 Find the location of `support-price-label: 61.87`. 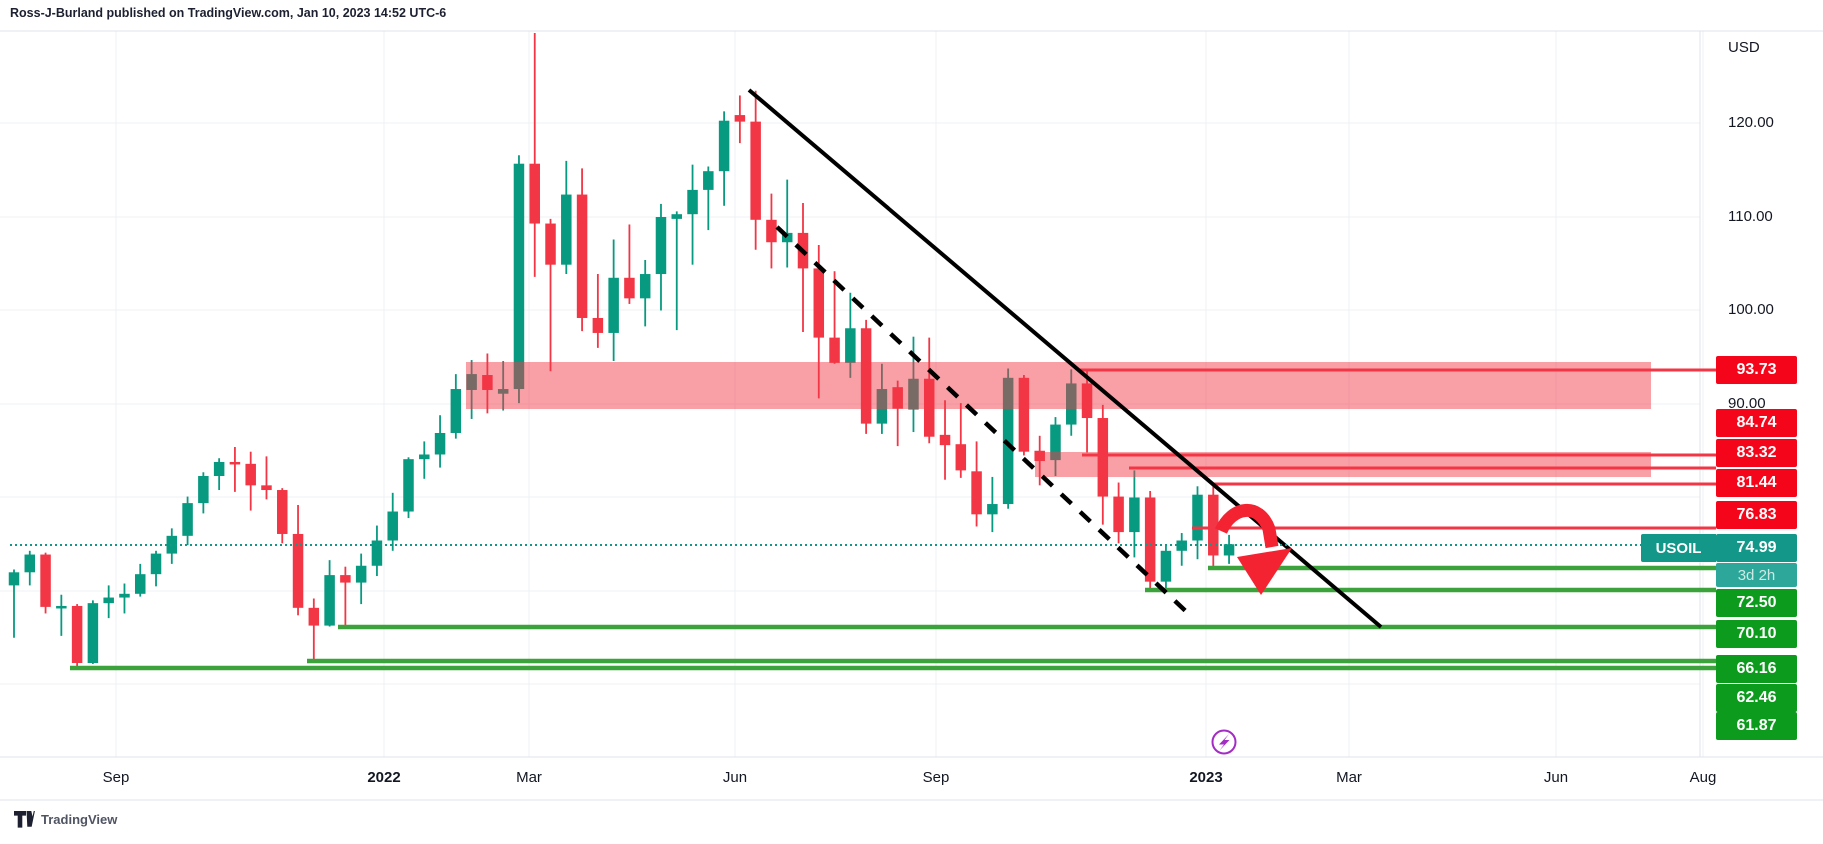

support-price-label: 61.87 is located at coordinates (1756, 726).